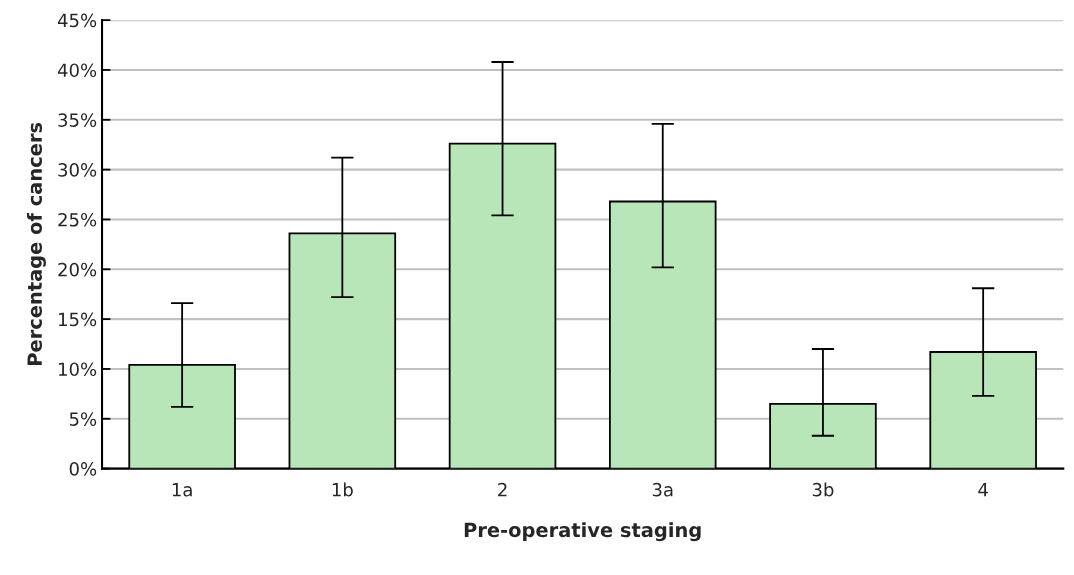 The height and width of the screenshot is (575, 1074). Describe the element at coordinates (77, 170) in the screenshot. I see `y-tick-label: 30%` at that location.